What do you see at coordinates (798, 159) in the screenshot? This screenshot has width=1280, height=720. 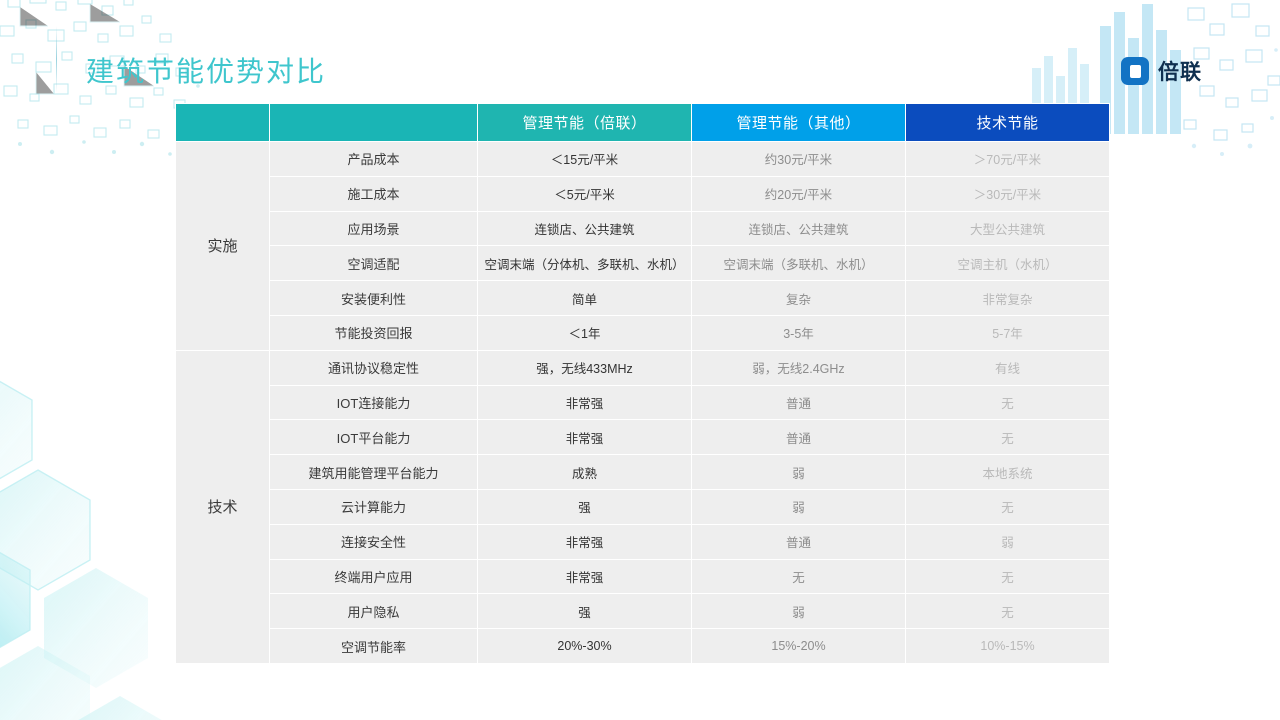 I see `value-cell-other: 约30元/平米` at bounding box center [798, 159].